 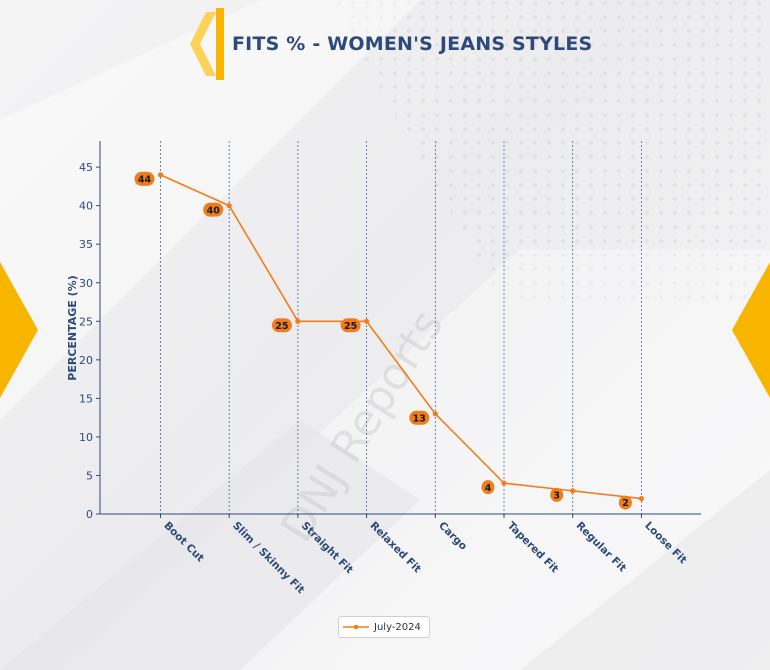 I want to click on y-tick-label: 5, so click(x=89, y=475).